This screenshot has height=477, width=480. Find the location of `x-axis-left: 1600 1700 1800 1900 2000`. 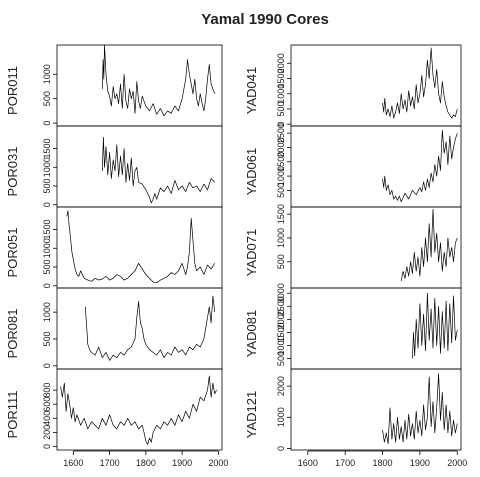

x-axis-left: 1600 1700 1800 1900 2000 is located at coordinates (145, 459).